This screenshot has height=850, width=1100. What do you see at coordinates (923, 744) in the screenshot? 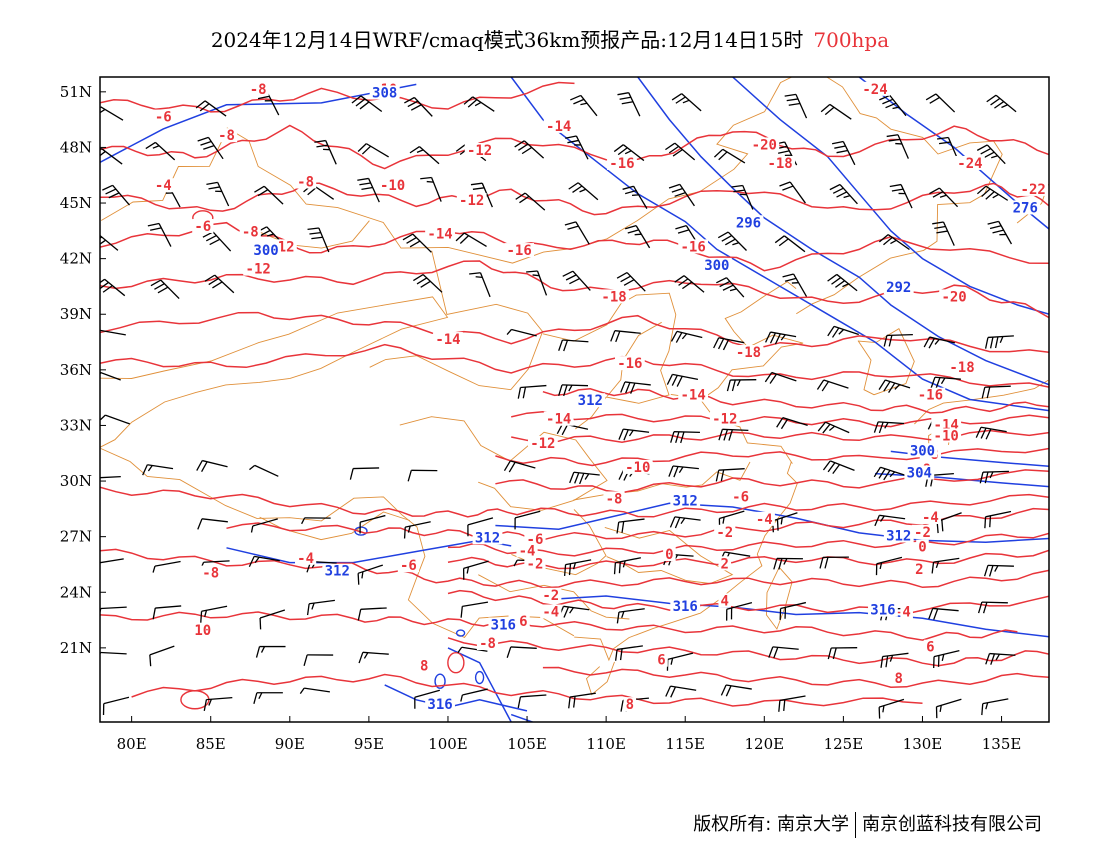
I see `lon-tick-label: 130E` at bounding box center [923, 744].